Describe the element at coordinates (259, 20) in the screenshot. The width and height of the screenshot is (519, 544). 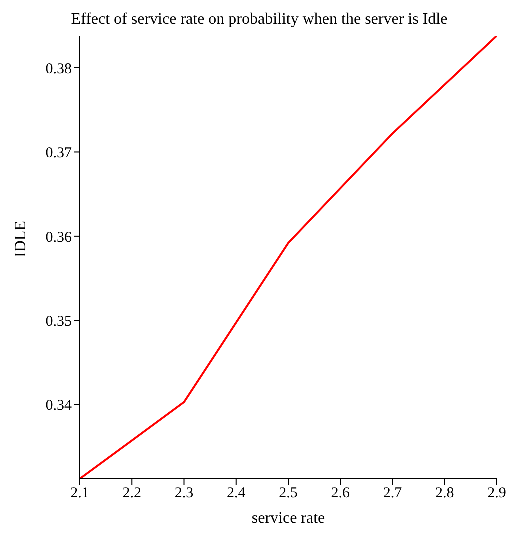
I see `chart-title: Effect of service rate on probability when the server is Idle` at that location.